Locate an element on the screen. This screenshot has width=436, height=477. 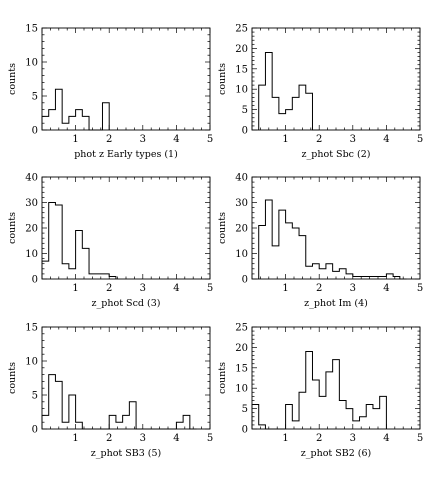
histogram-panel-5: 1 2 3 4 5 0 5 10 15 z_phot SB3 (5) counts is located at coordinates (110, 391).